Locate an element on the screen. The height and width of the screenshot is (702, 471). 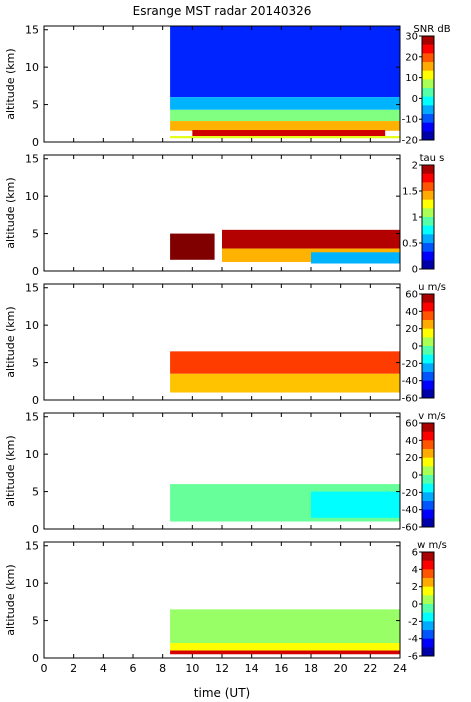
colorbar-tick-label: 10 is located at coordinates (411, 78).